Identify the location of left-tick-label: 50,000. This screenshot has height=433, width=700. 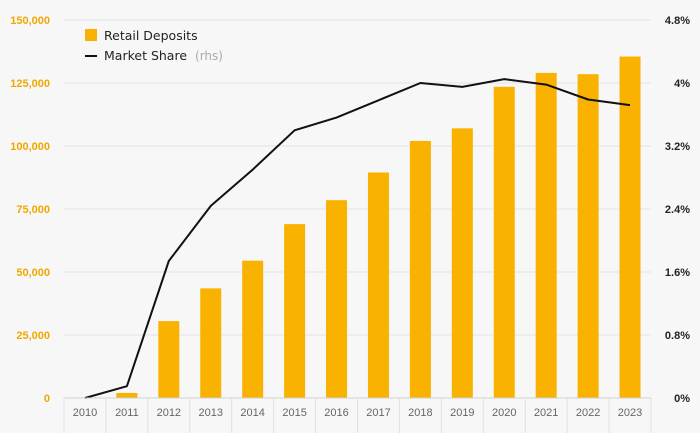
(33, 273).